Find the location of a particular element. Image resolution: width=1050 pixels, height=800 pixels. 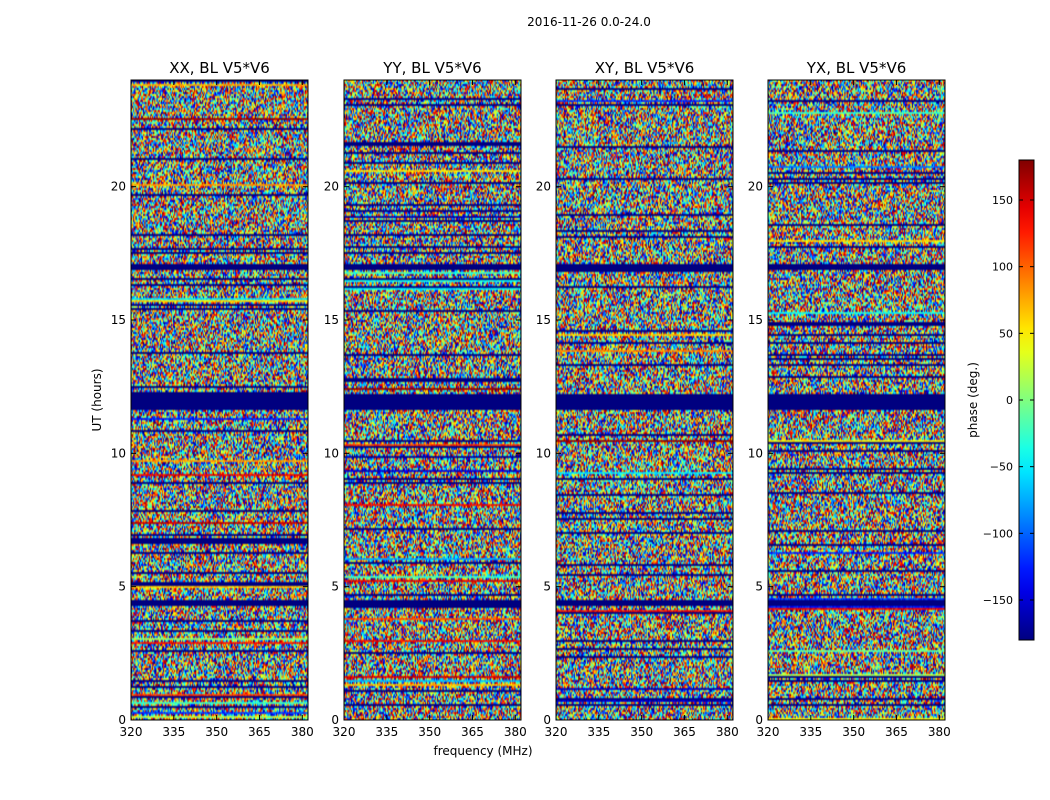

y-axis-label: UT (hours) is located at coordinates (97, 399).